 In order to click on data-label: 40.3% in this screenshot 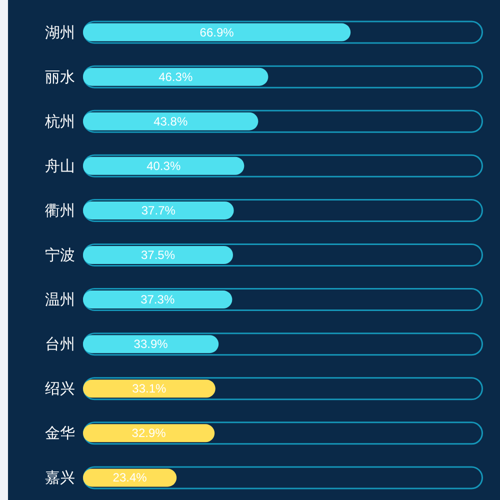, I will do `click(163, 165)`.